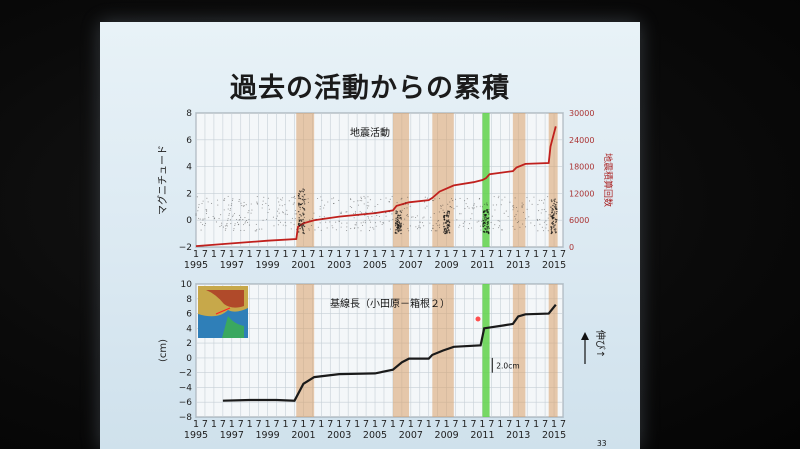 Image resolution: width=800 pixels, height=449 pixels. Describe the element at coordinates (189, 300) in the screenshot. I see `y-tick-label: 8` at that location.